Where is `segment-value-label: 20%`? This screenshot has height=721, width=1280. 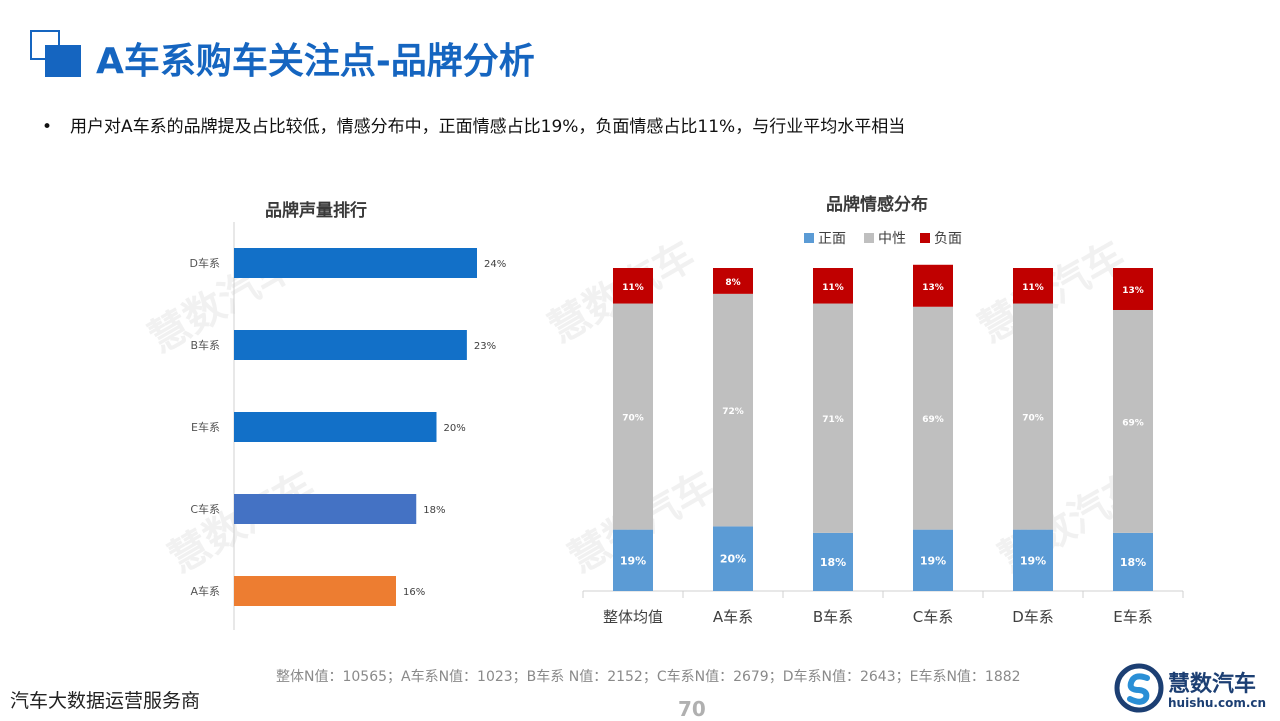
segment-value-label: 20% is located at coordinates (733, 559).